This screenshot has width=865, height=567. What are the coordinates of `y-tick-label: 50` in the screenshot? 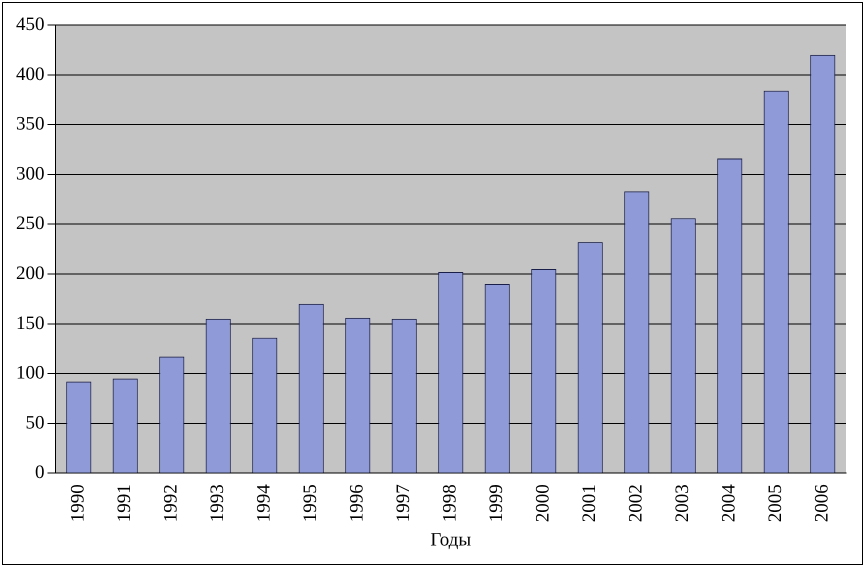 It's located at (35, 423).